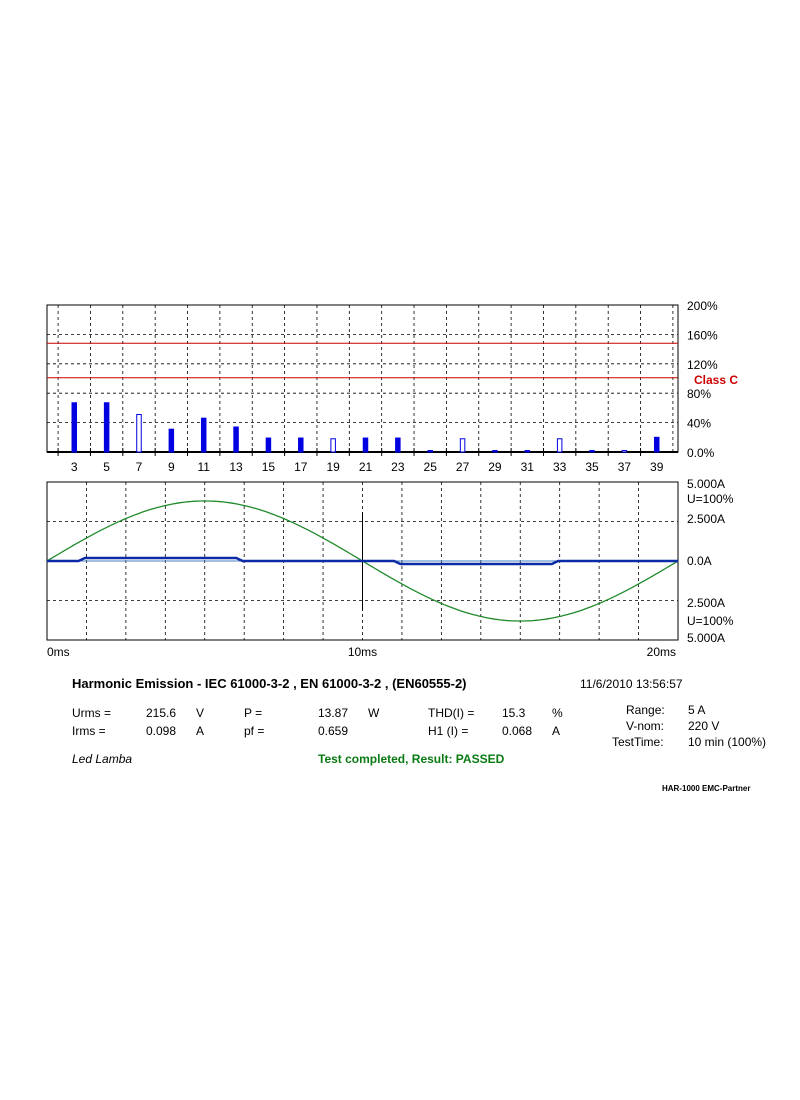 The image size is (800, 1100). I want to click on x-tick-label: 19, so click(333, 467).